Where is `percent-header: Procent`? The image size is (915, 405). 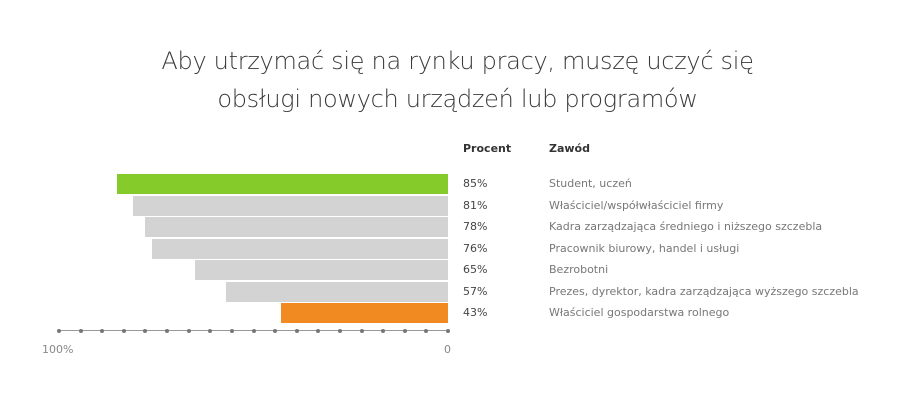
percent-header: Procent is located at coordinates (487, 148).